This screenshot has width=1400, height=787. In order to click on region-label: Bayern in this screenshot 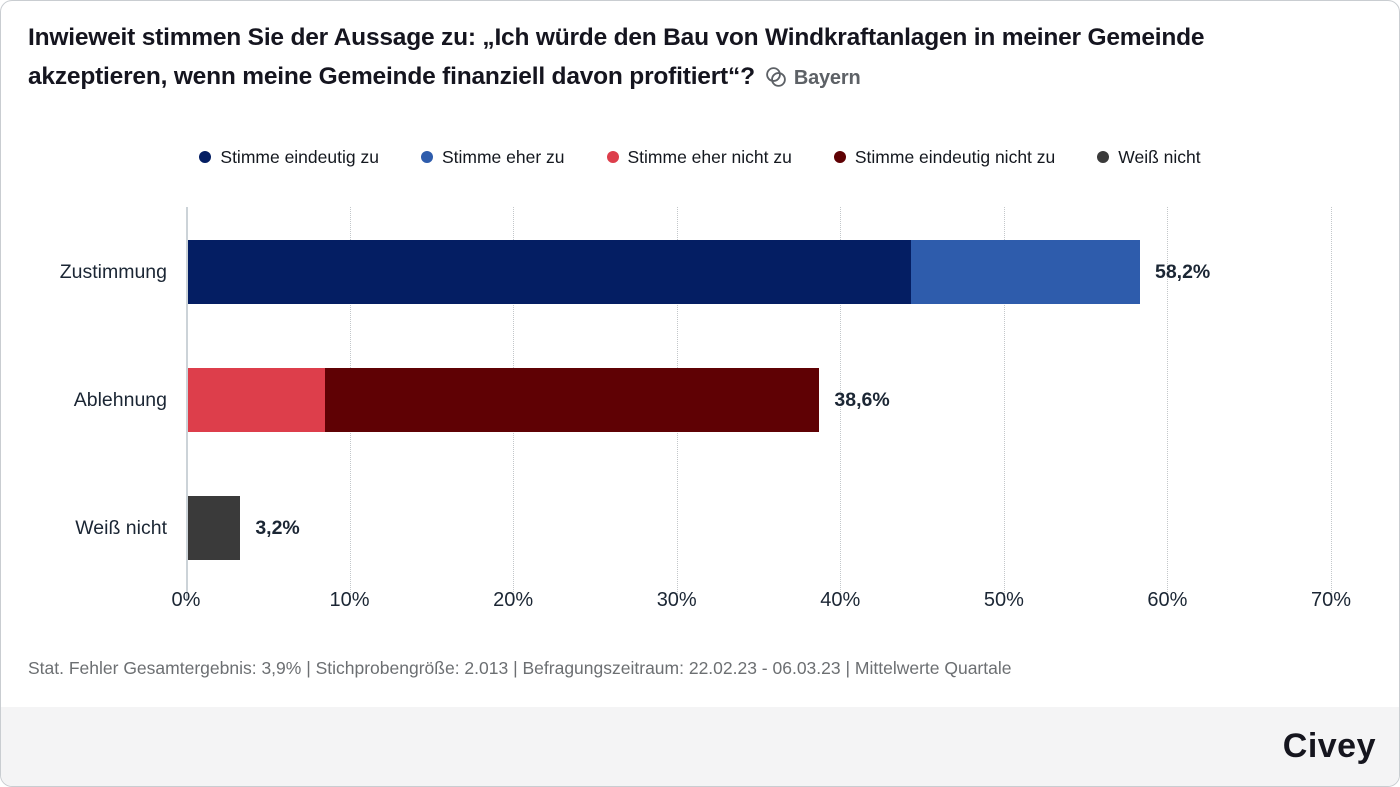, I will do `click(827, 78)`.